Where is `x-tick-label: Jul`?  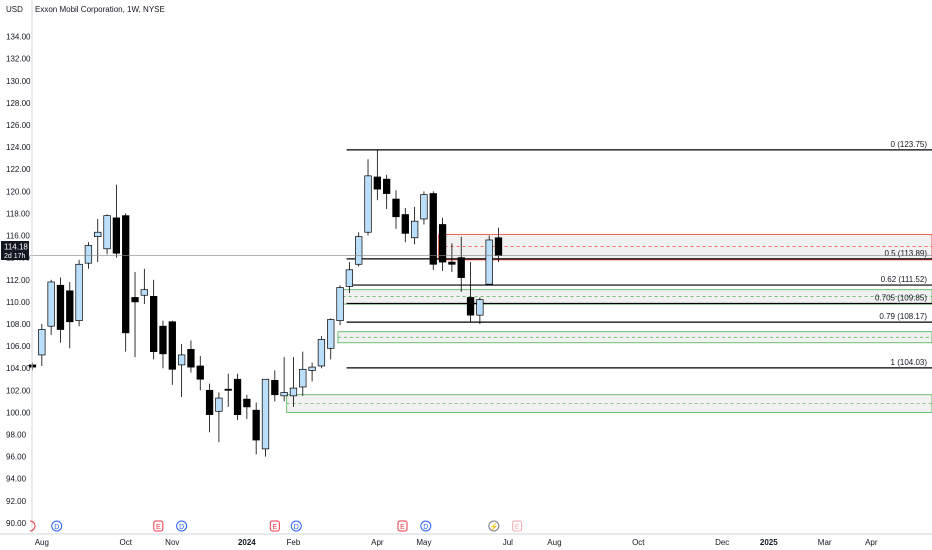 x-tick-label: Jul is located at coordinates (508, 542).